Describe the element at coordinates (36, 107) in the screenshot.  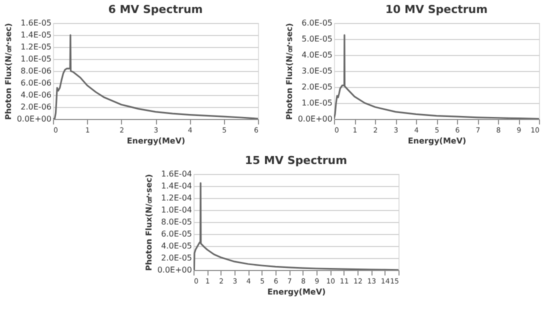
I see `y-tick-label: 2.0E-06` at that location.